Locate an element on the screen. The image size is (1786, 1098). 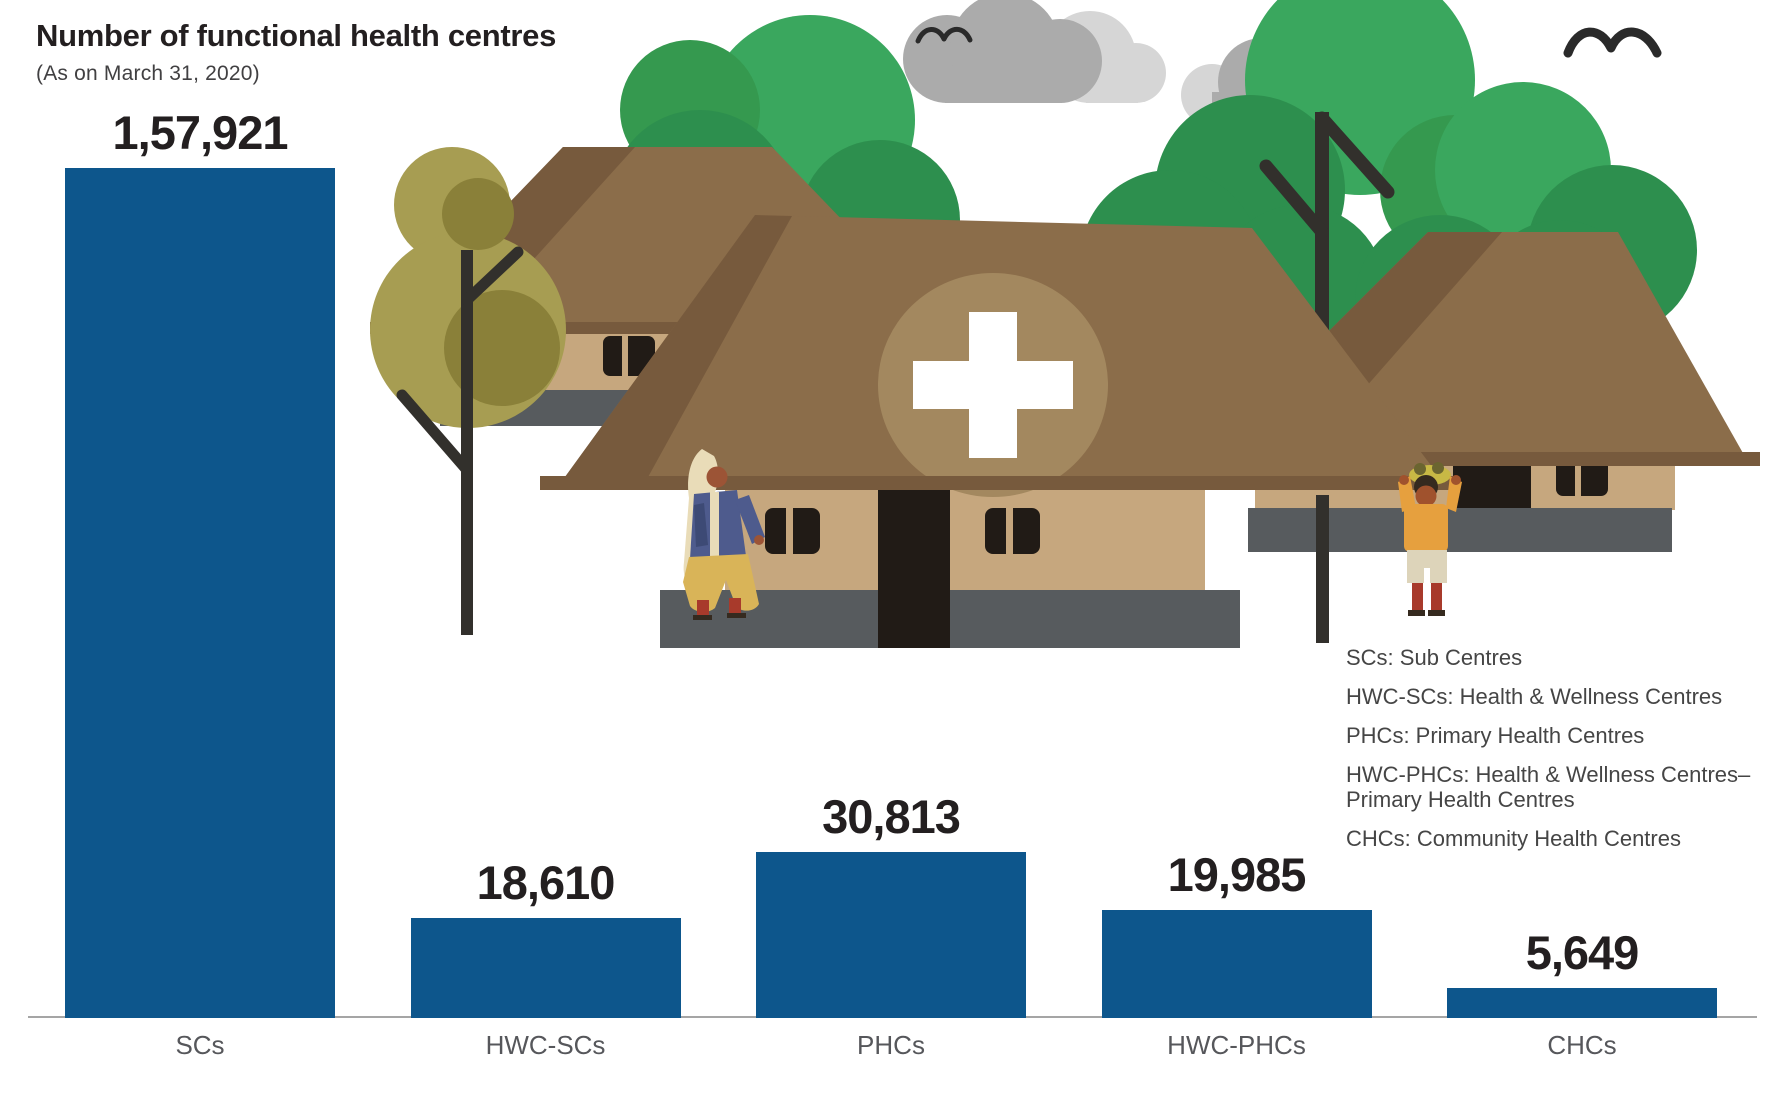
bar-value-label: 18,610 is located at coordinates (546, 882).